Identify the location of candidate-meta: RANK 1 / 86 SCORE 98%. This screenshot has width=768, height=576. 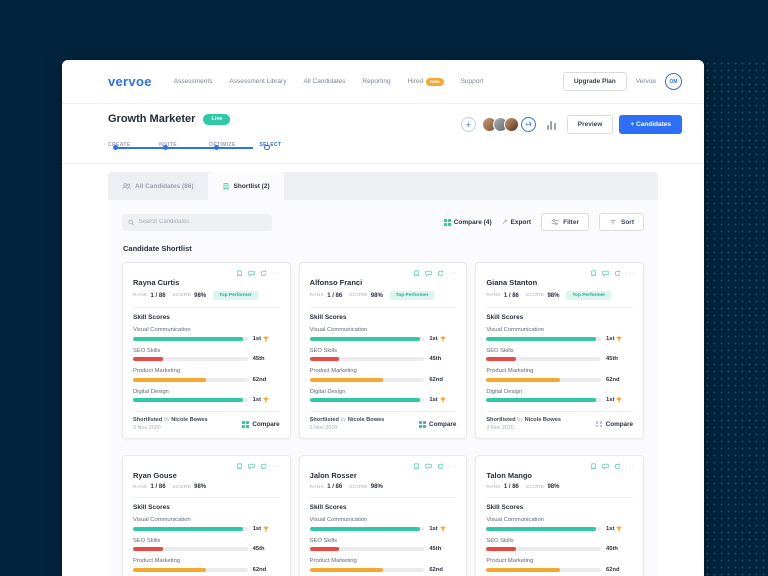
(383, 487).